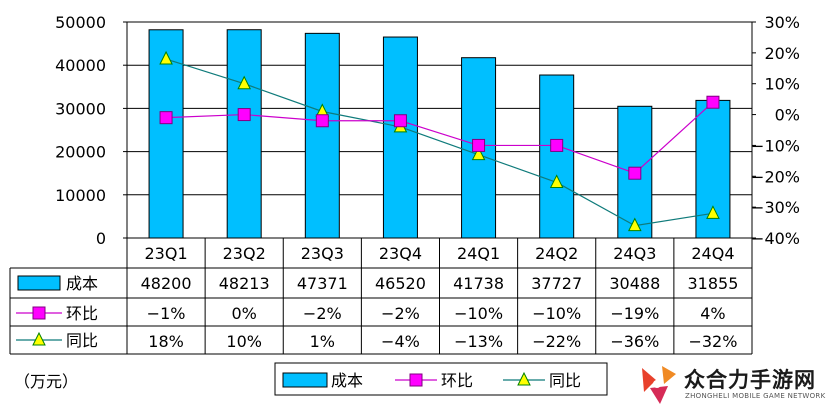  What do you see at coordinates (400, 283) in the screenshot?
I see `table-cell: 46520` at bounding box center [400, 283].